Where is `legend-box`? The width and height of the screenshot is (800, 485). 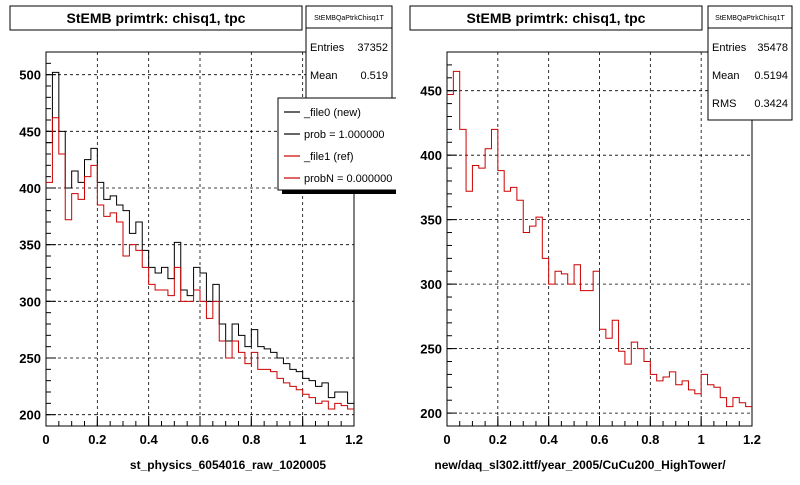
legend-box is located at coordinates (336, 144).